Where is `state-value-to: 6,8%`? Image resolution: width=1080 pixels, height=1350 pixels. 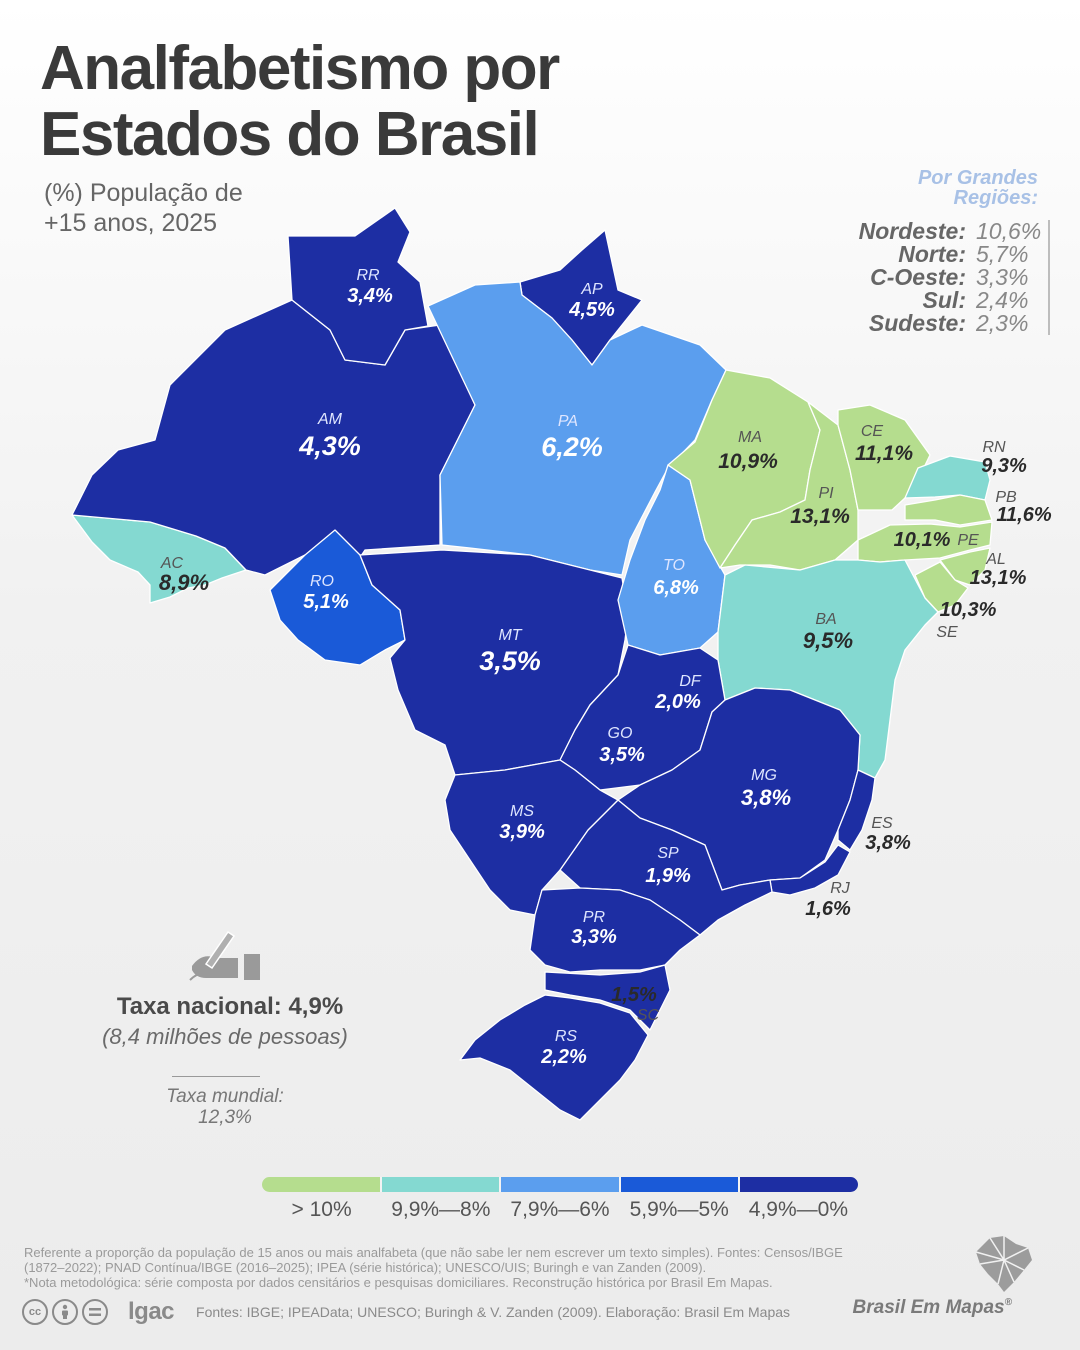 state-value-to: 6,8% is located at coordinates (676, 588).